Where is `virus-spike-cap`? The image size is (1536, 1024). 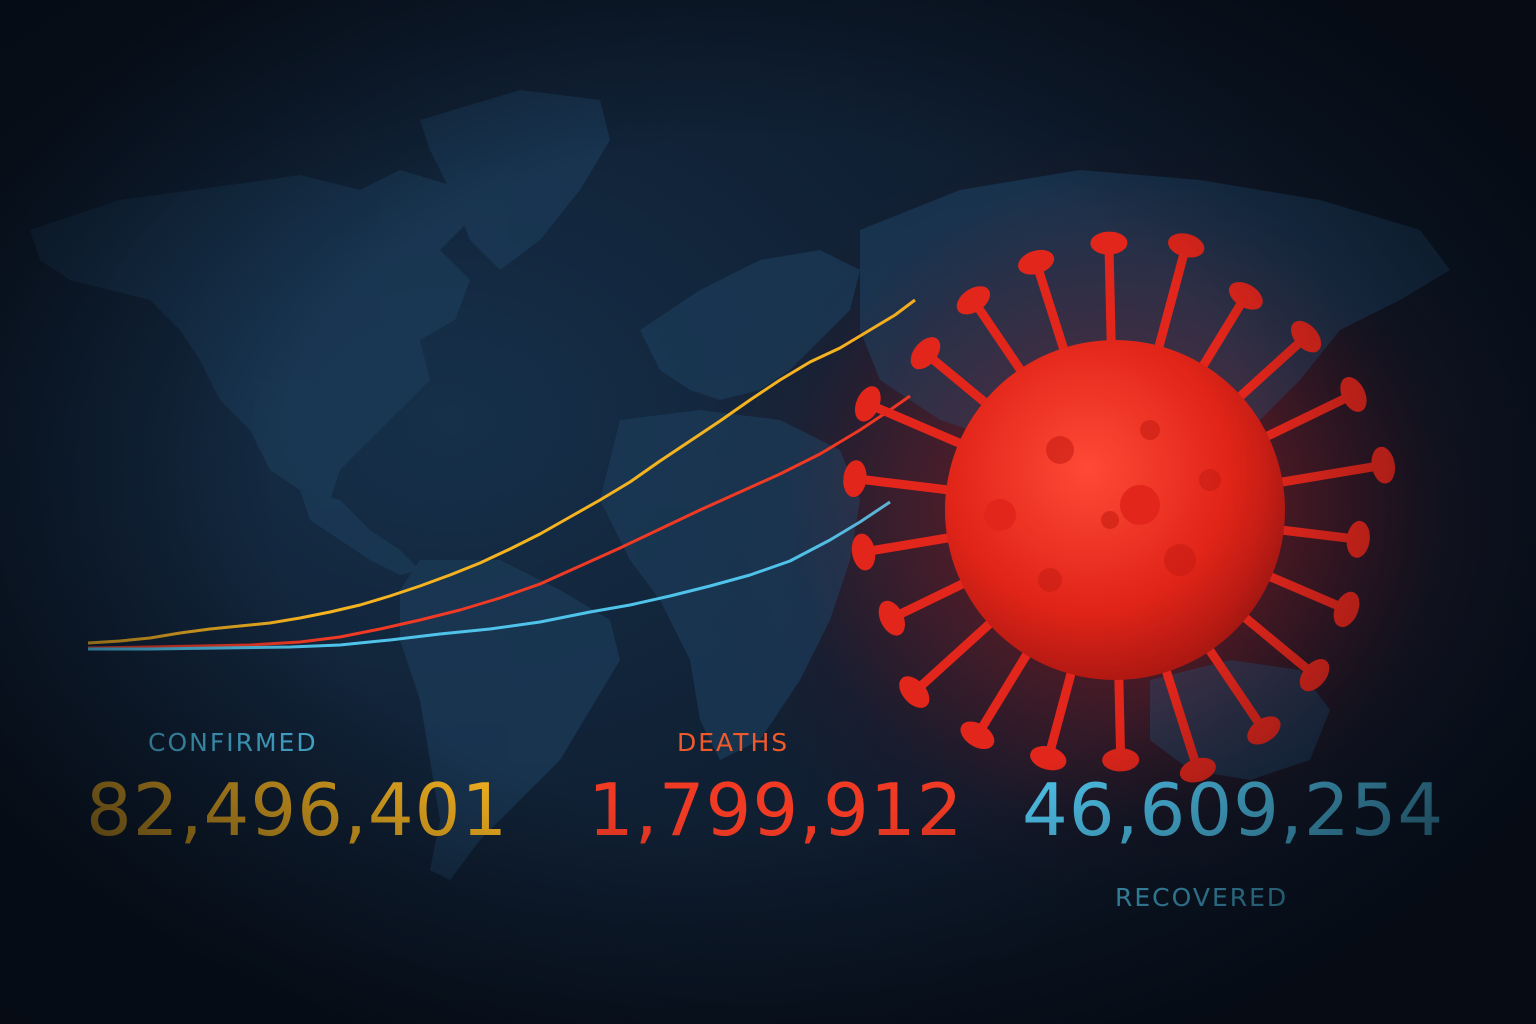
virus-spike-cap is located at coordinates (1109, 243).